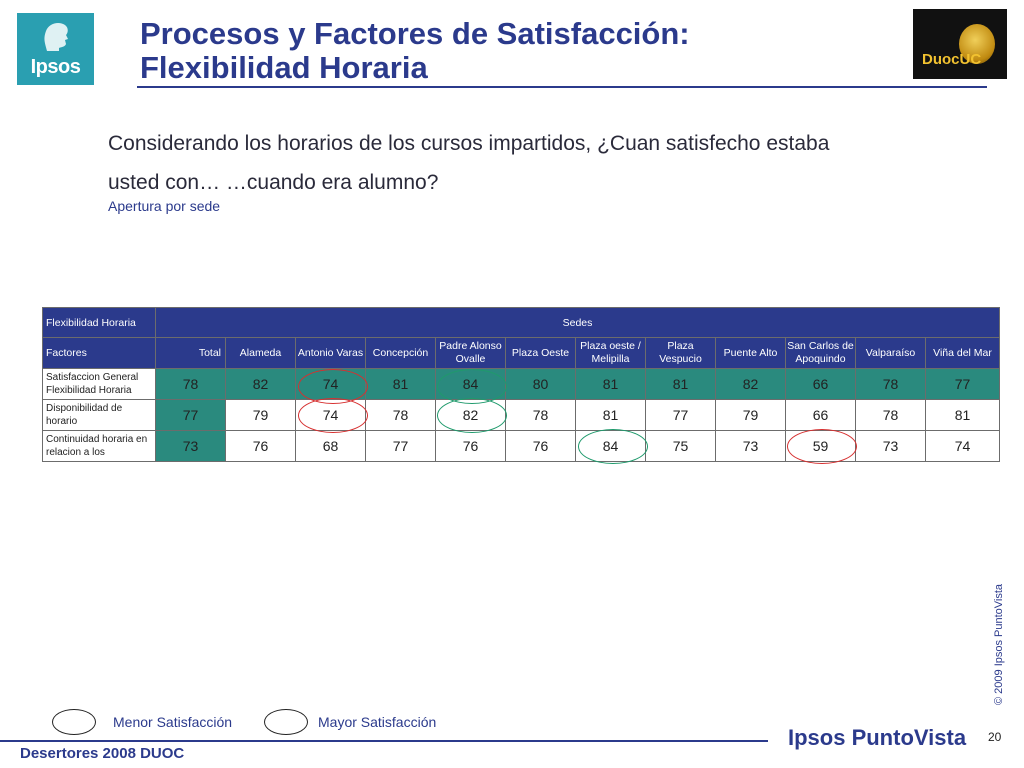  What do you see at coordinates (415, 33) in the screenshot?
I see `title-line-1: Procesos y Factores de Satisfacción:` at bounding box center [415, 33].